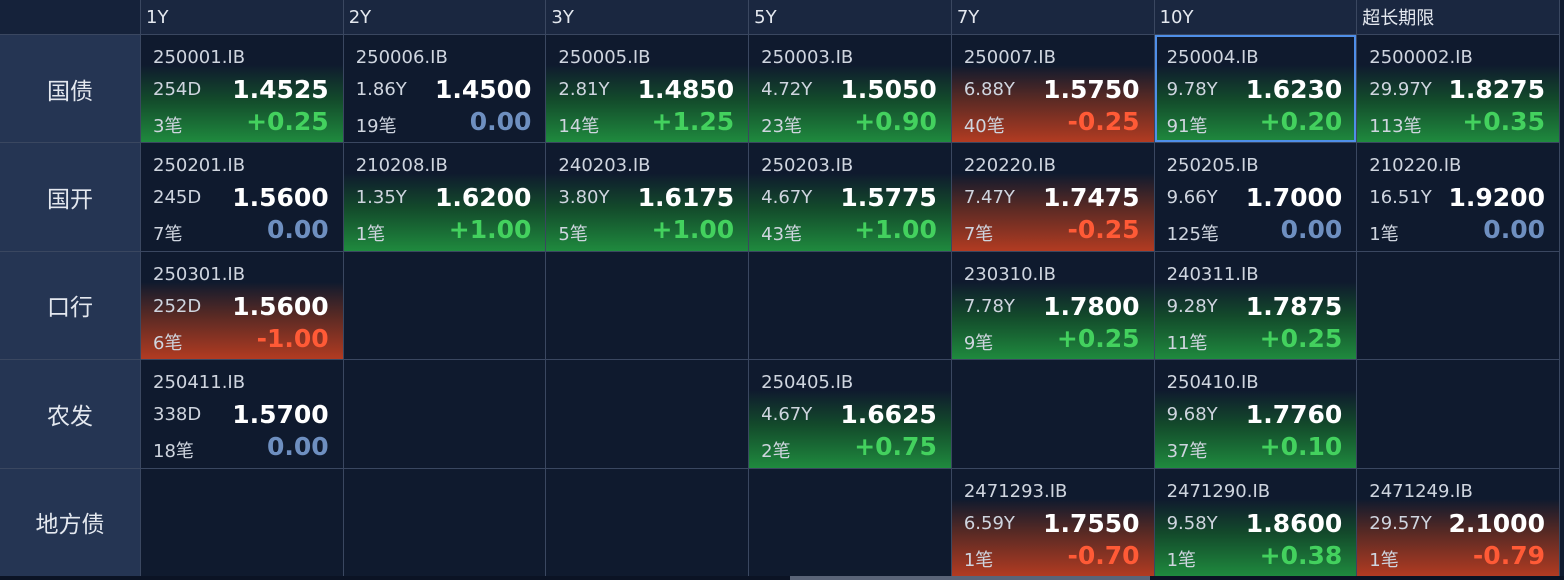 This screenshot has height=580, width=1564. I want to click on yield-change: +0.25, so click(1098, 338).